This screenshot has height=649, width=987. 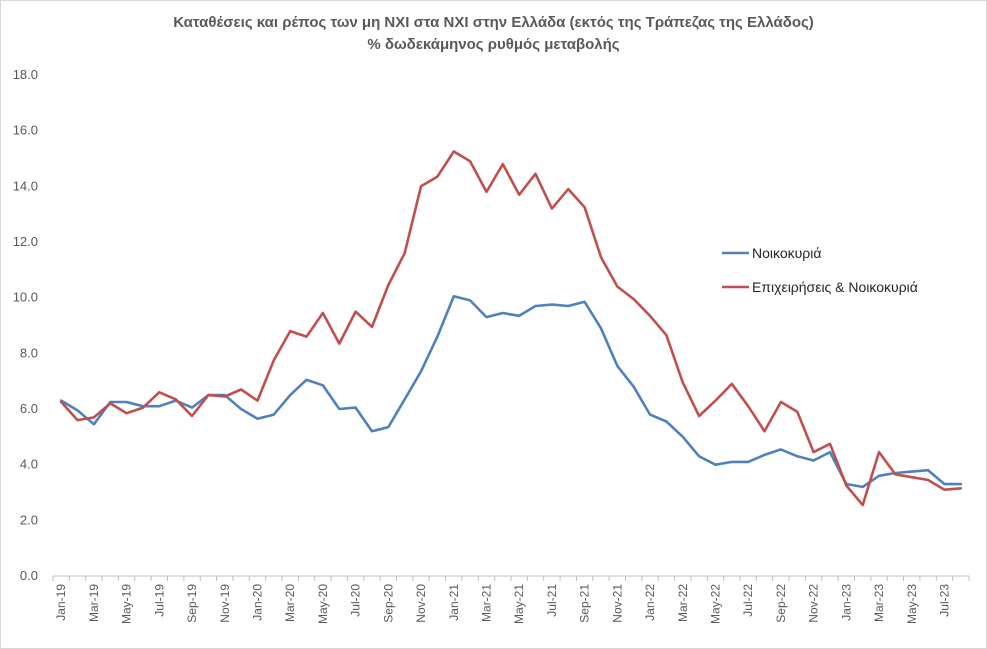 What do you see at coordinates (786, 253) in the screenshot?
I see `legend-label: Νοικοκυριά` at bounding box center [786, 253].